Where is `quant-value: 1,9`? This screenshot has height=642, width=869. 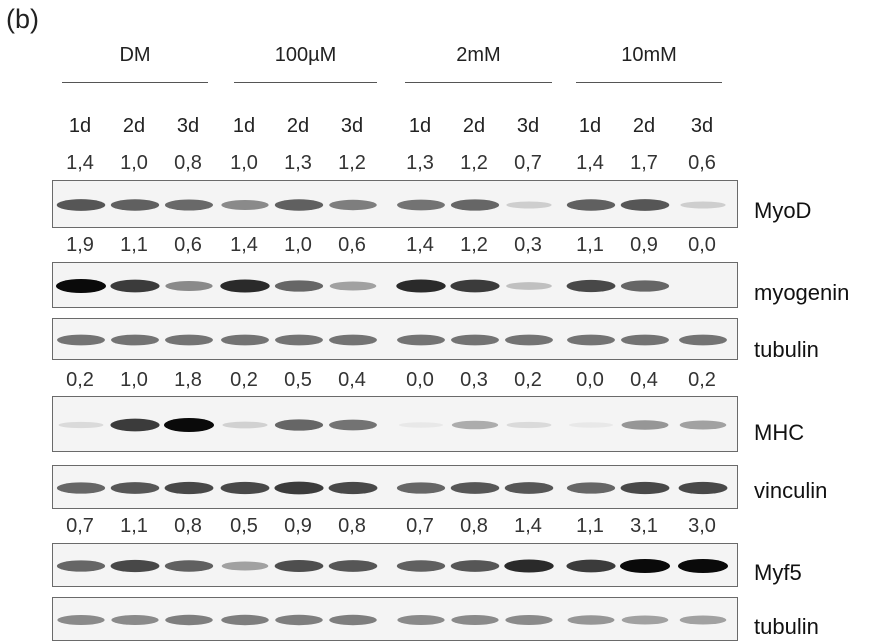
quant-value: 1,9 is located at coordinates (80, 245).